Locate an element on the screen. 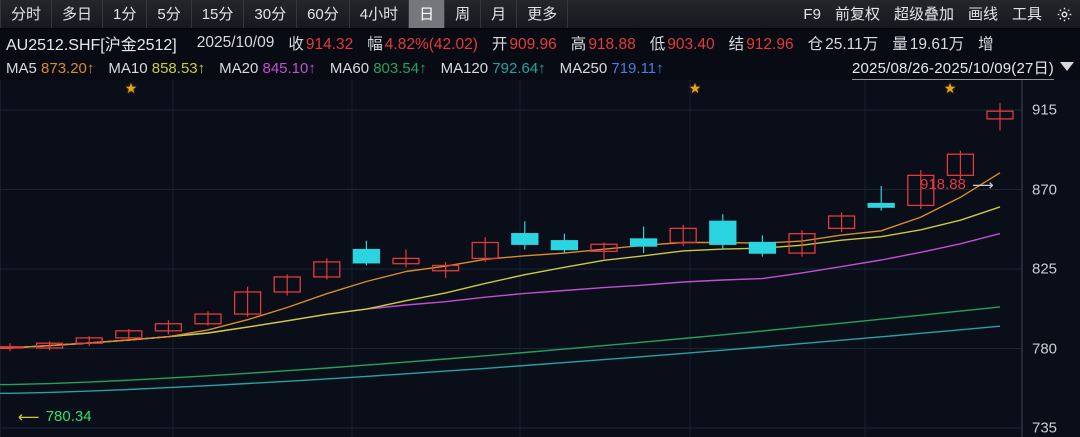 The image size is (1080, 437). period-tab-0: 分时 is located at coordinates (26, 14).